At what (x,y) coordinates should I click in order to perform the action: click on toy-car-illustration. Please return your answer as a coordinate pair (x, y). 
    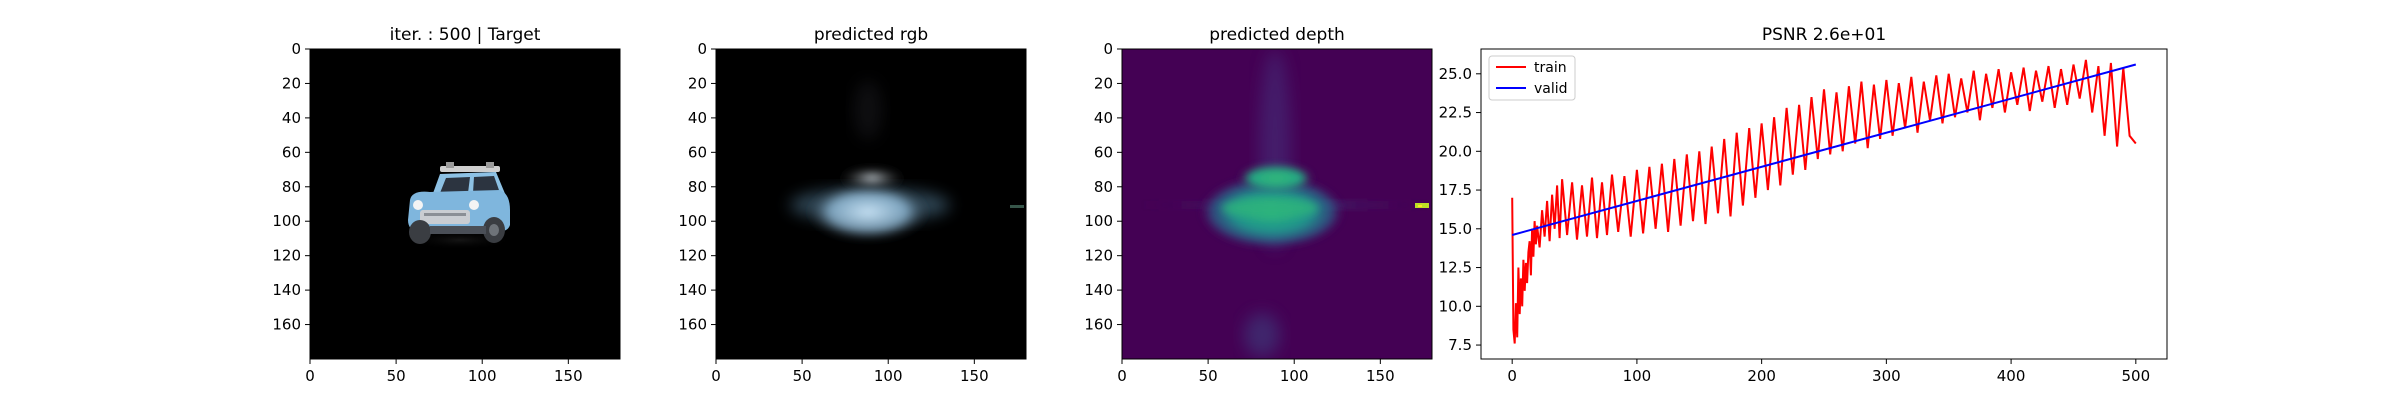
    Looking at the image, I should click on (460, 206).